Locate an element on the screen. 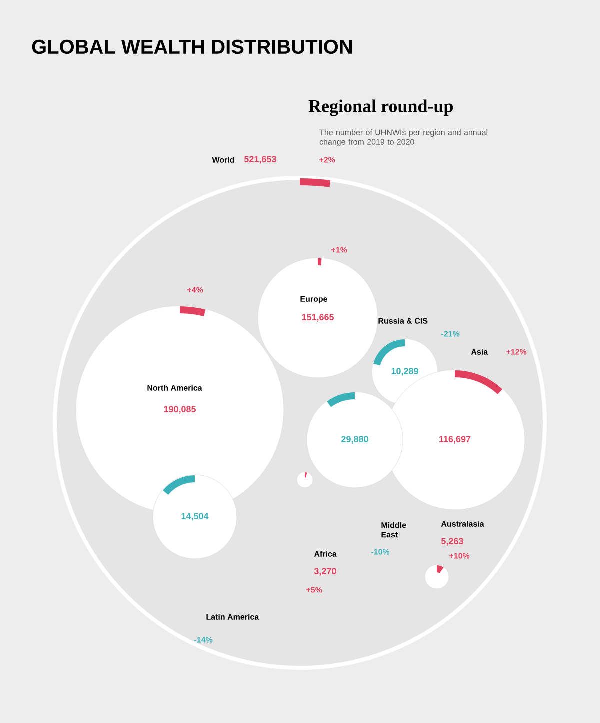 The height and width of the screenshot is (723, 600). data-label: 10,289 is located at coordinates (405, 372).